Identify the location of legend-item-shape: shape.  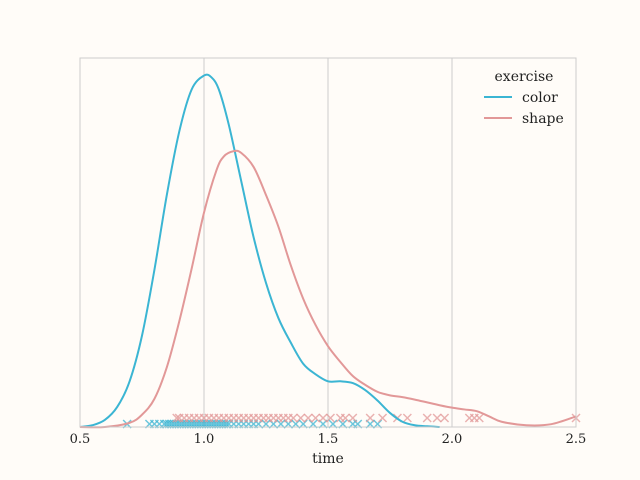
(524, 119).